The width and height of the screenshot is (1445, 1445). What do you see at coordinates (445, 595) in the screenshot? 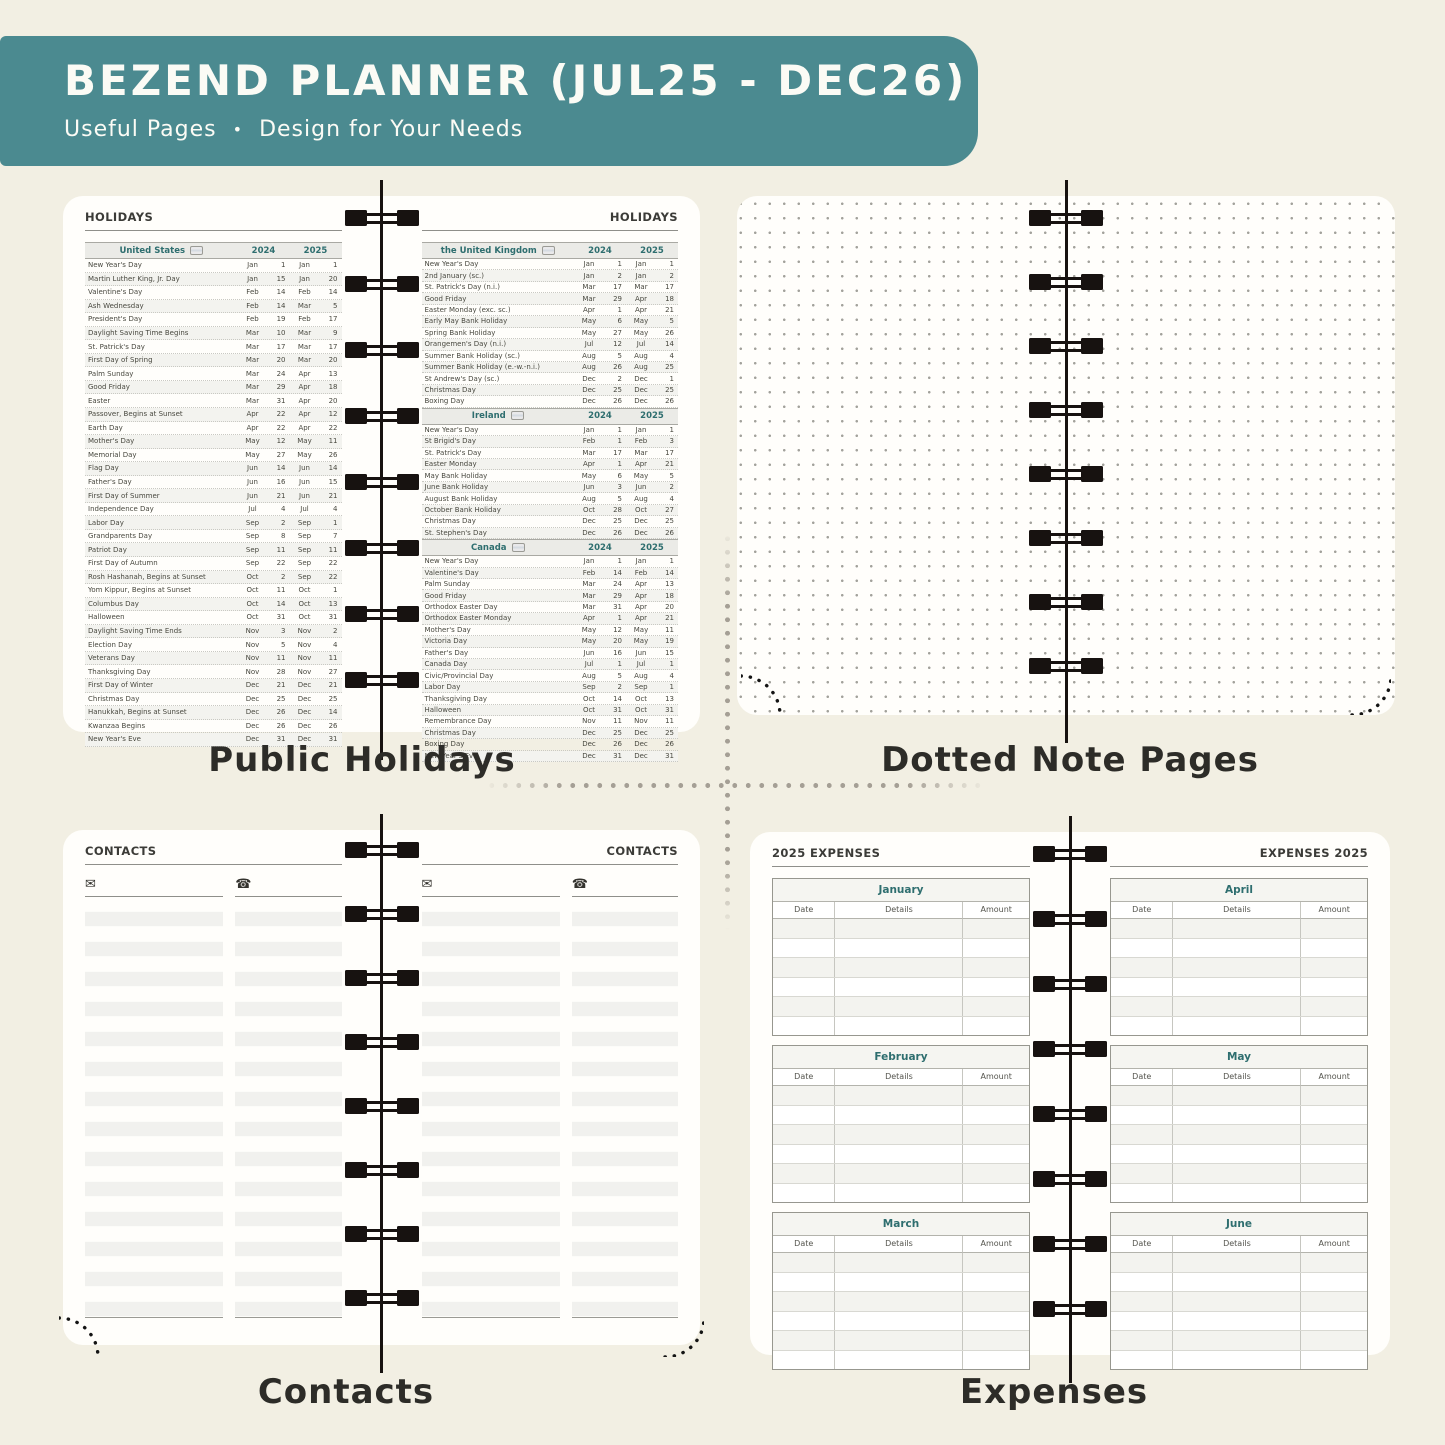
I see `holiday-name-cell: Good Friday` at bounding box center [445, 595].